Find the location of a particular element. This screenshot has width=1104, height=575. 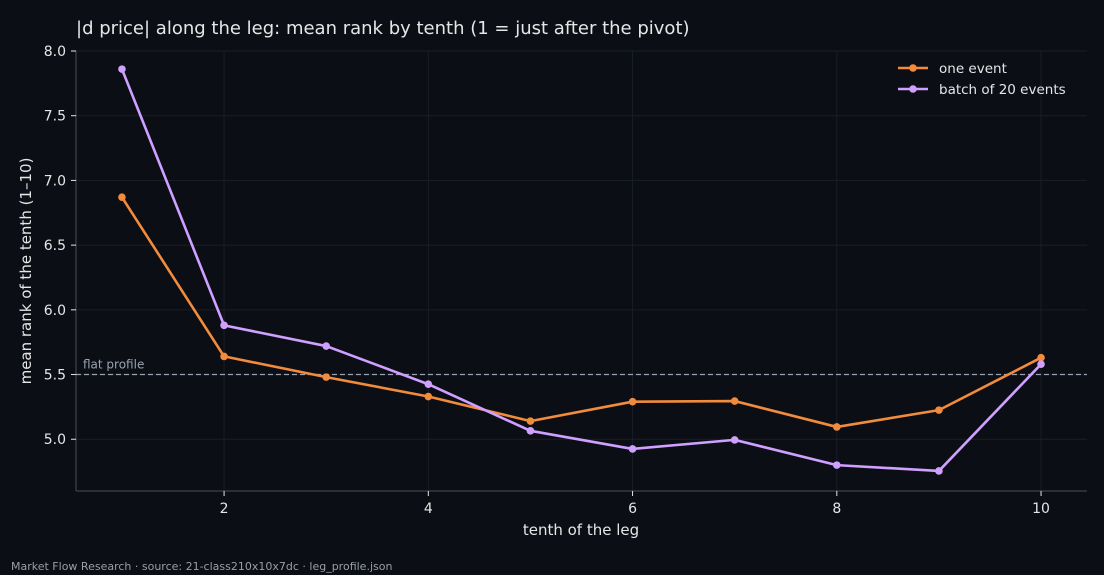

y-tick-label: 6.5 is located at coordinates (55, 246).